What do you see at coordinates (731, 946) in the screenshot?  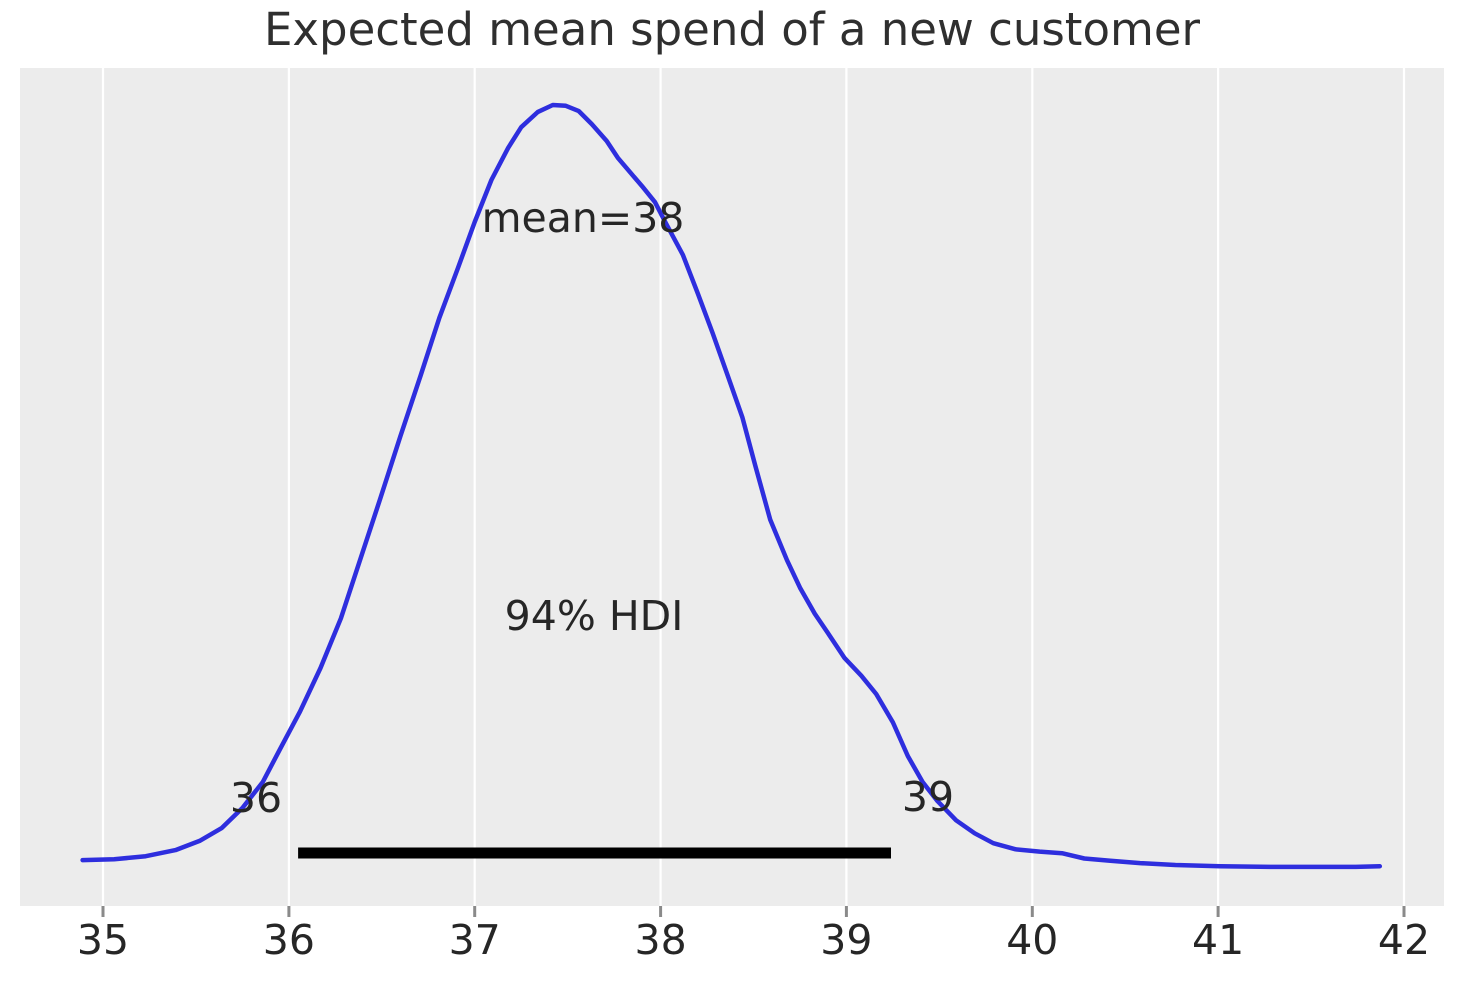 I see `x-axis: 35 36 37 38 39 40 41 42` at bounding box center [731, 946].